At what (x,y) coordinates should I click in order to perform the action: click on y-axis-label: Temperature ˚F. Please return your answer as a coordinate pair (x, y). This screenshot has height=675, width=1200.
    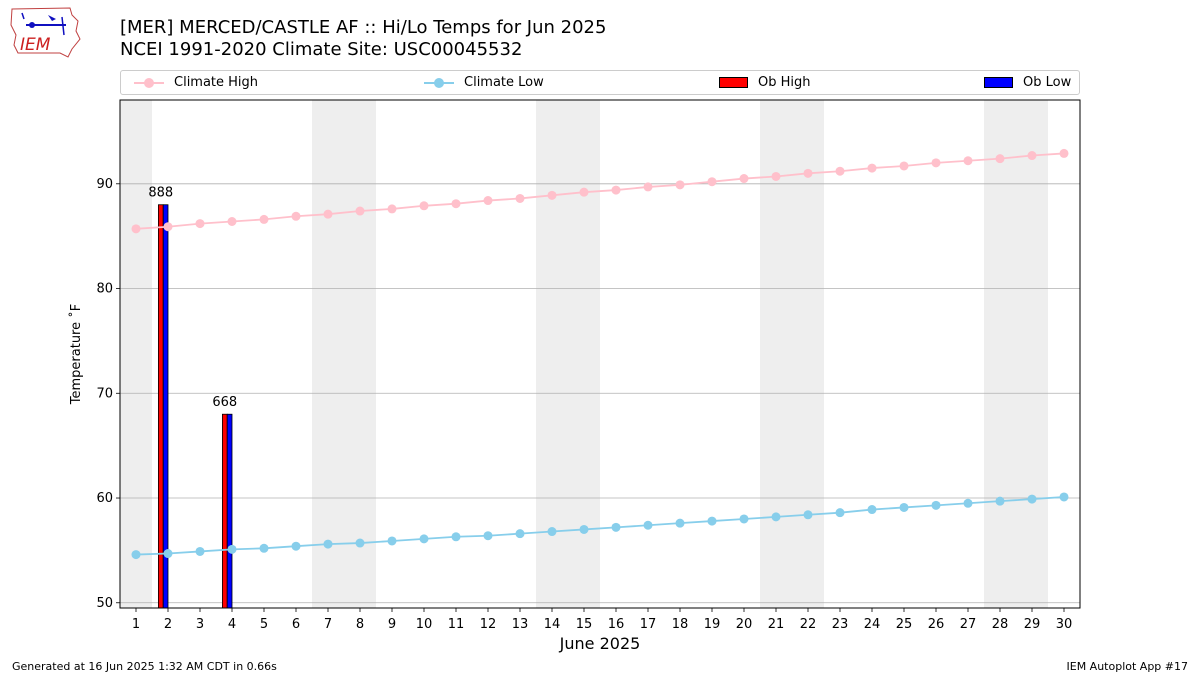
    Looking at the image, I should click on (76, 354).